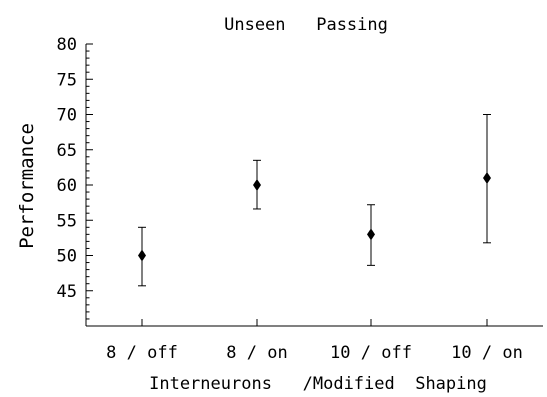 This screenshot has height=397, width=547. What do you see at coordinates (67, 257) in the screenshot?
I see `y-tick-label: 50` at bounding box center [67, 257].